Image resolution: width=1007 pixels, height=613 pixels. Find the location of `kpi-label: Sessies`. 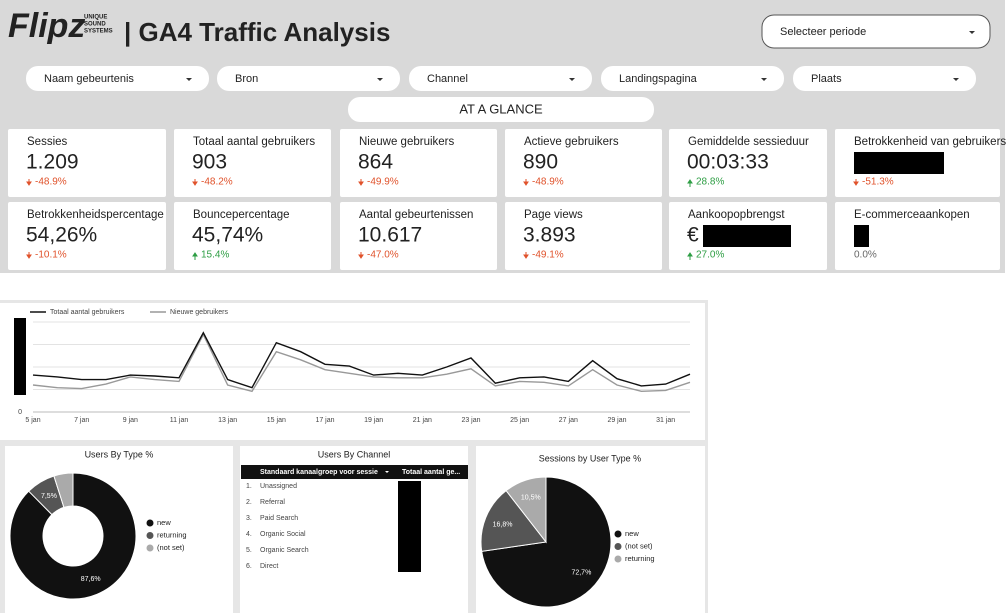

kpi-label: Sessies is located at coordinates (47, 142).